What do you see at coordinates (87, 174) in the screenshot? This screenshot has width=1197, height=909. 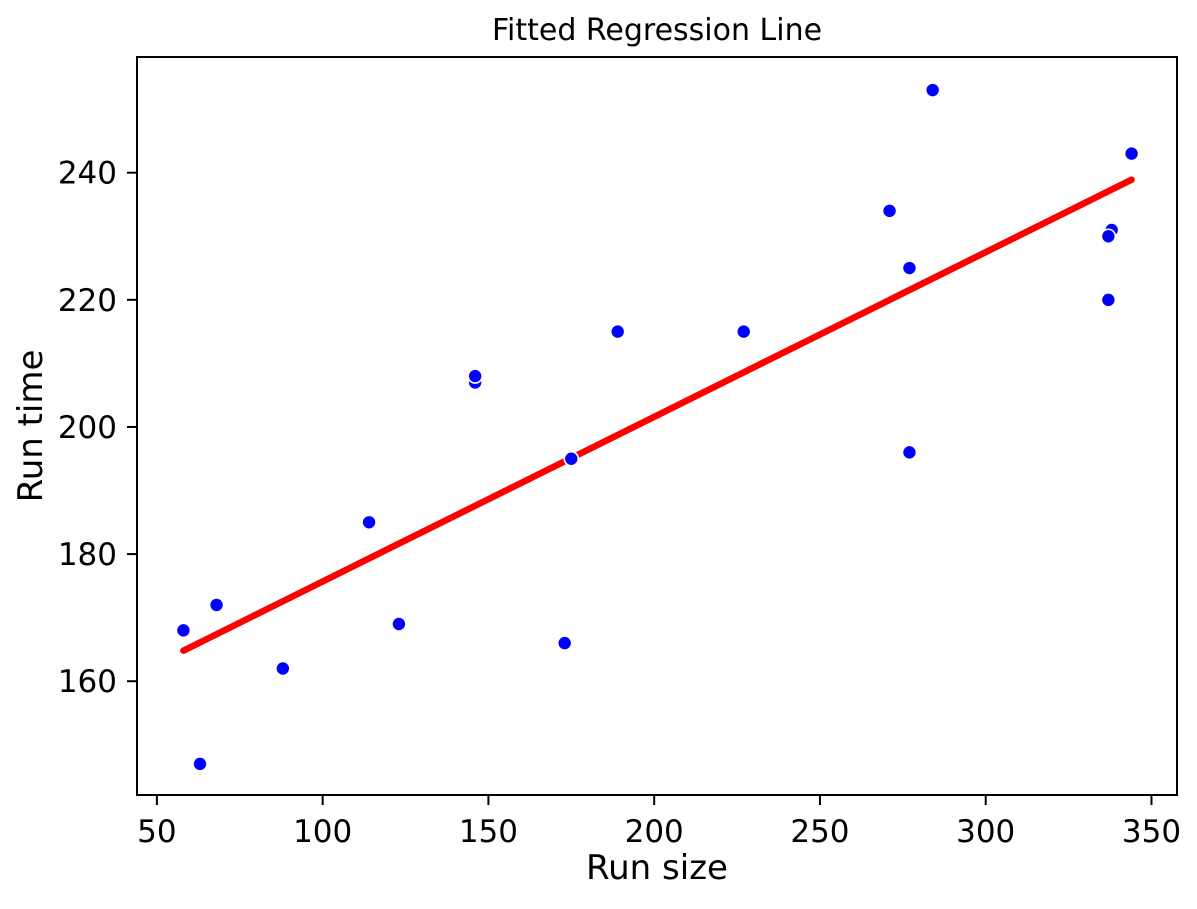 I see `y-tick-label: 240` at bounding box center [87, 174].